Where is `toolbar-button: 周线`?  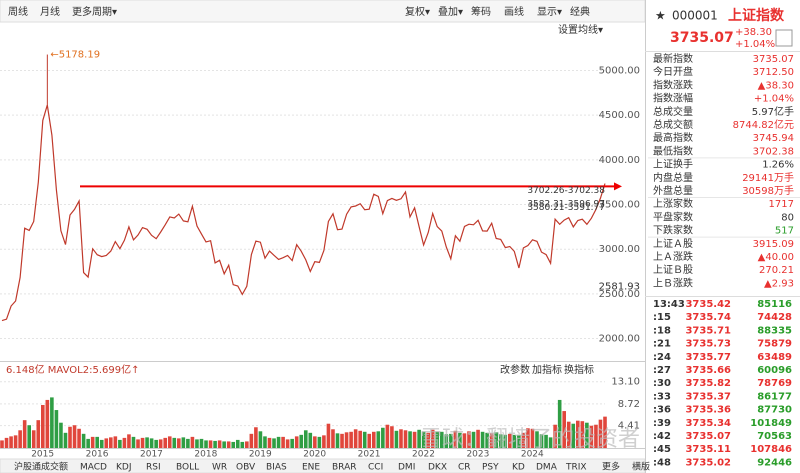
toolbar-button: 周线 is located at coordinates (18, 11).